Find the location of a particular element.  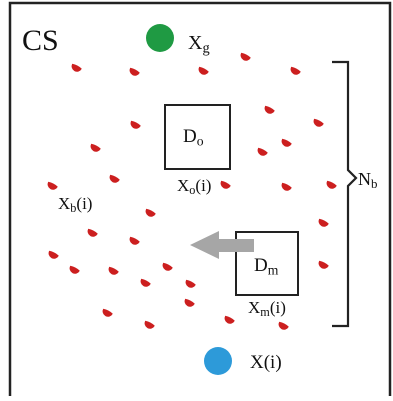

motion-arrow is located at coordinates (222, 245).